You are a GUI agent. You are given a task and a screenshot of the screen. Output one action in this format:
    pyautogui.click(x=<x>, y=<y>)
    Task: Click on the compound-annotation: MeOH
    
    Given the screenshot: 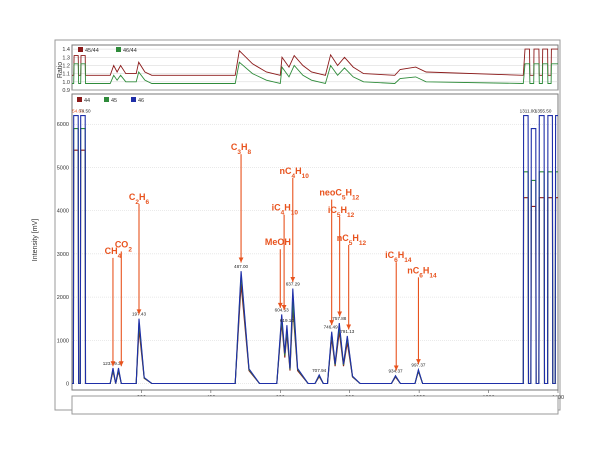 What is the action you would take?
    pyautogui.click(x=278, y=272)
    